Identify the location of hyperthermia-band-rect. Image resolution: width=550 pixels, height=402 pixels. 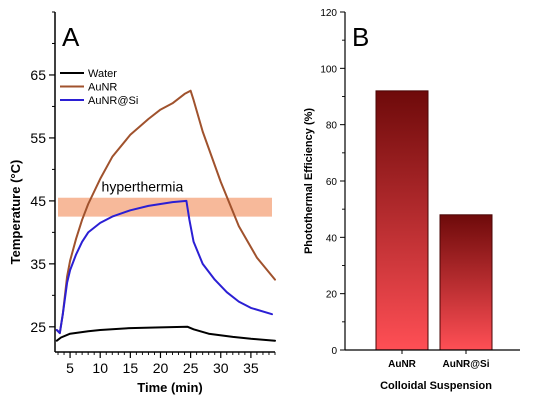
(165, 207).